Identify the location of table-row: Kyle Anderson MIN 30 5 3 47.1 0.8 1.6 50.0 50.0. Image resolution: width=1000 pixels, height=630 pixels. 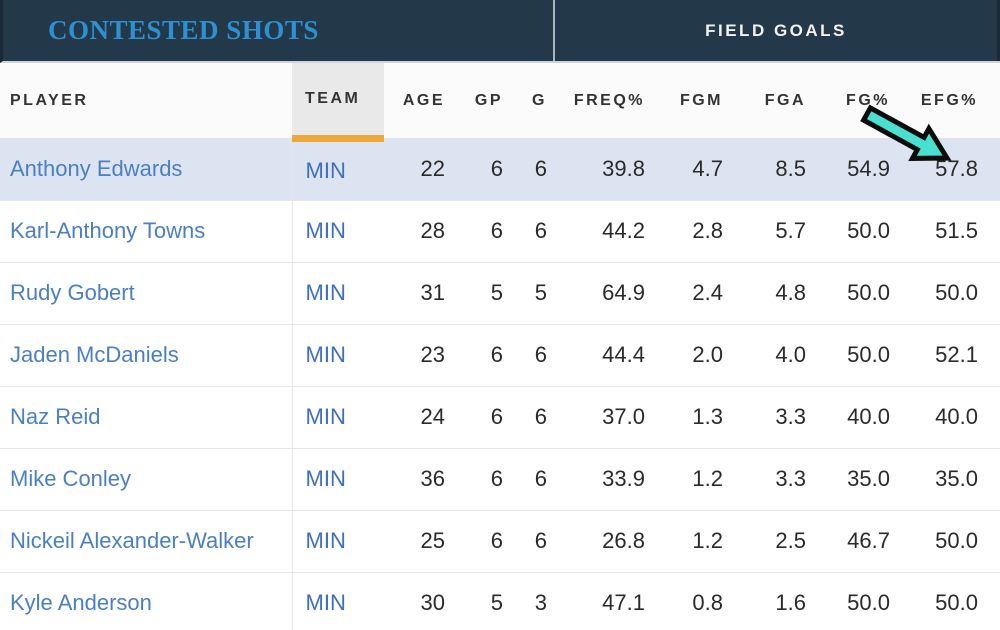
(500, 601).